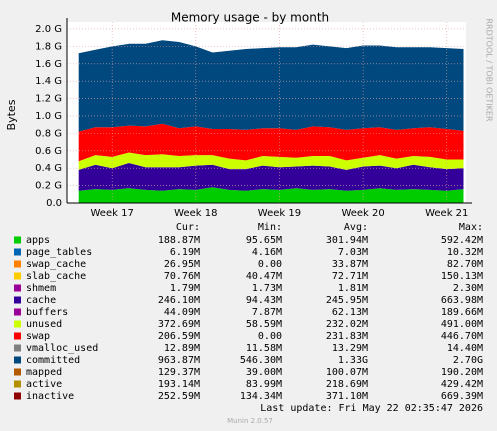 The image size is (497, 431). I want to click on legend-stat: 2.70G, so click(468, 360).